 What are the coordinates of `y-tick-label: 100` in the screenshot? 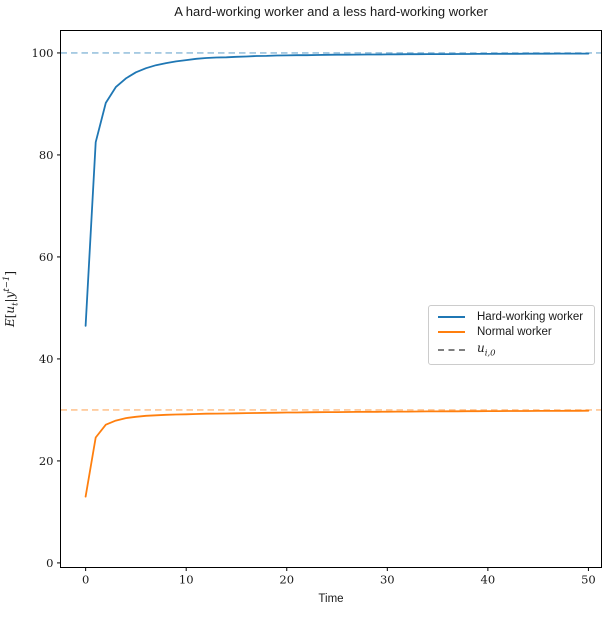 It's located at (43, 53).